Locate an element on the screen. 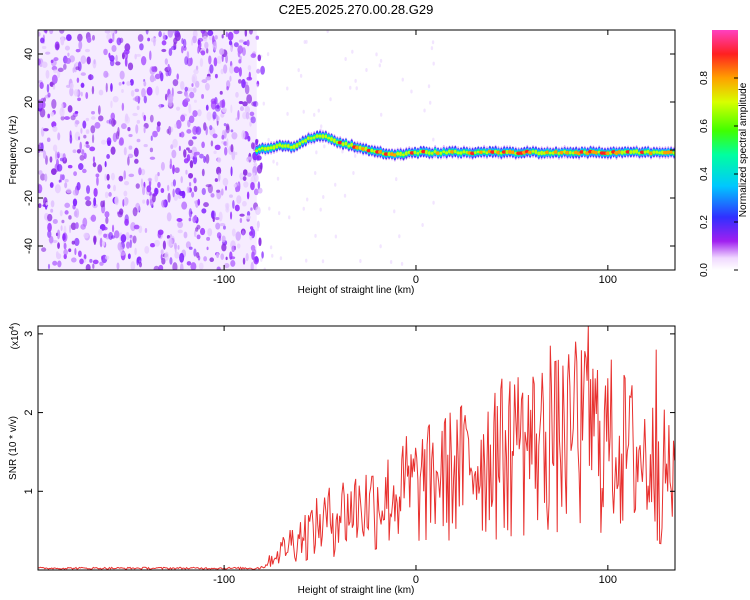 This screenshot has height=600, width=750. snr-x-label: Height of straight line (km) is located at coordinates (356, 590).